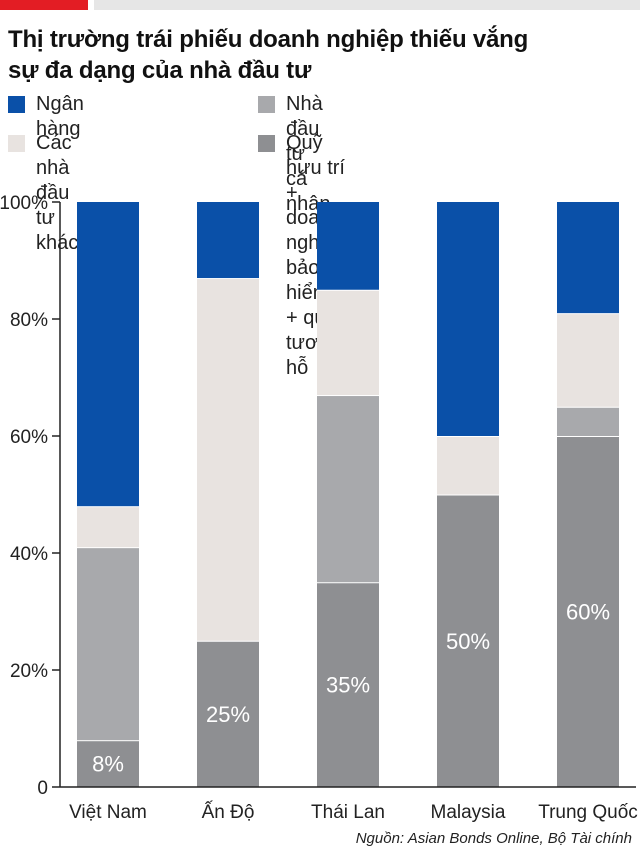 The image size is (640, 863). Describe the element at coordinates (228, 812) in the screenshot. I see `x-tick-label-1: Ấn Độ` at that location.